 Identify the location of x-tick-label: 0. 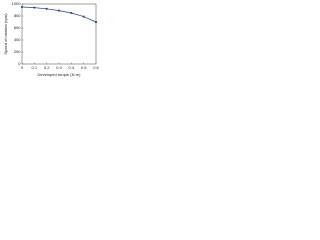
(22, 67).